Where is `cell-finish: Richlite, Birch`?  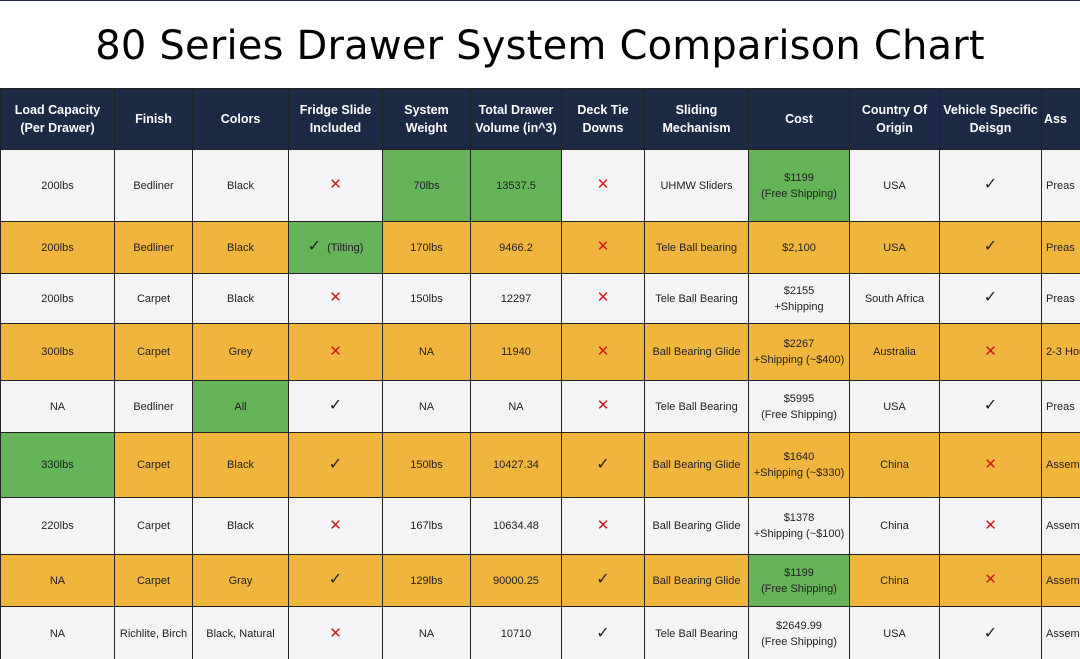 cell-finish: Richlite, Birch is located at coordinates (153, 632).